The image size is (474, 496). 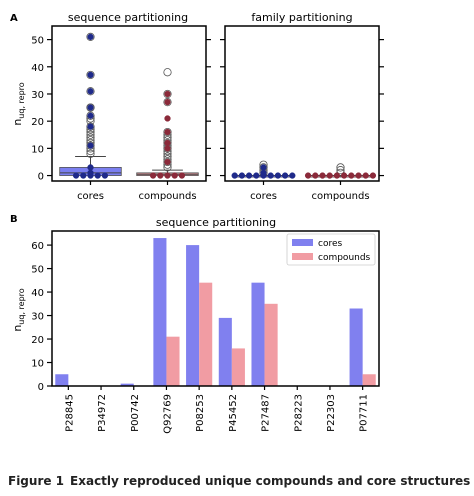 What do you see at coordinates (302, 256) in the screenshot?
I see `legend-swatch-compounds` at bounding box center [302, 256].